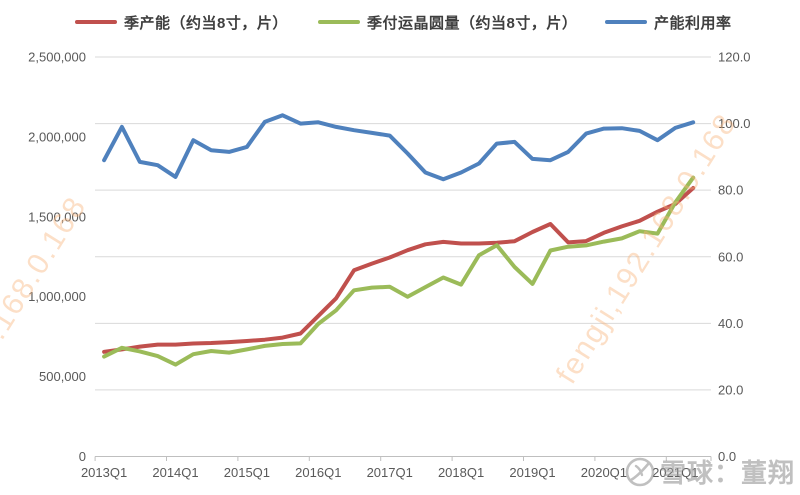 This screenshot has height=495, width=800. I want to click on xueqiu-snowball-logo-icon, so click(640, 471).